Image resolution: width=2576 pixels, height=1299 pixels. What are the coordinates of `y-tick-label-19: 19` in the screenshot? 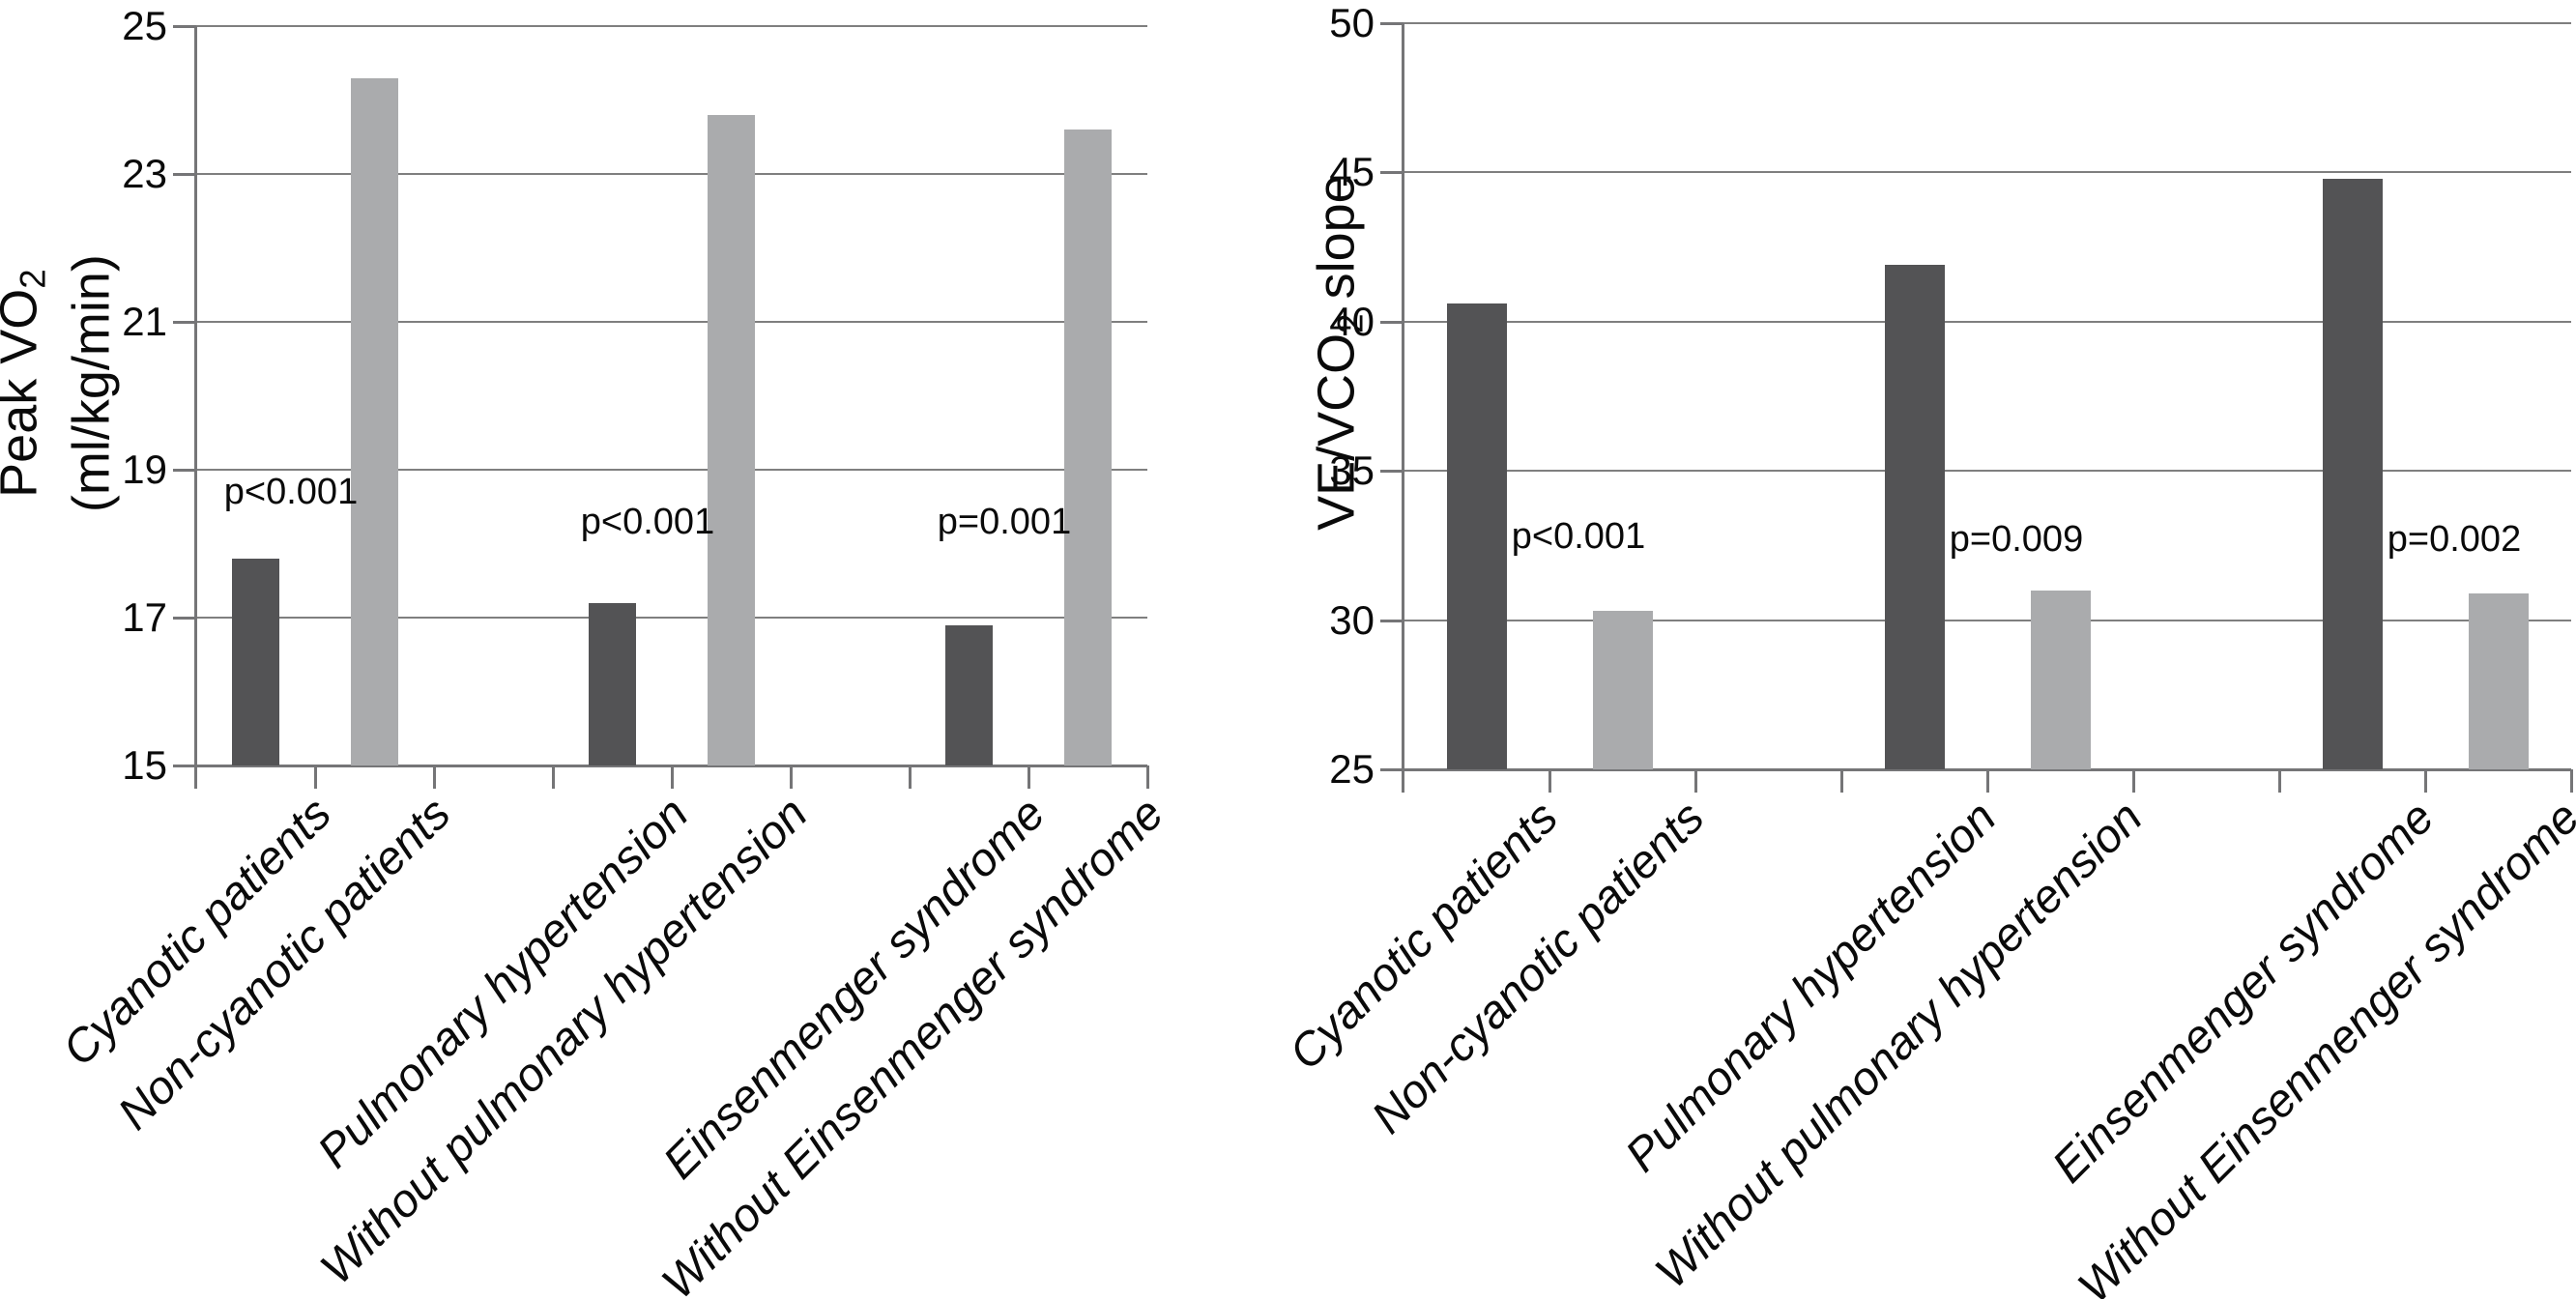 It's located at (144, 469).